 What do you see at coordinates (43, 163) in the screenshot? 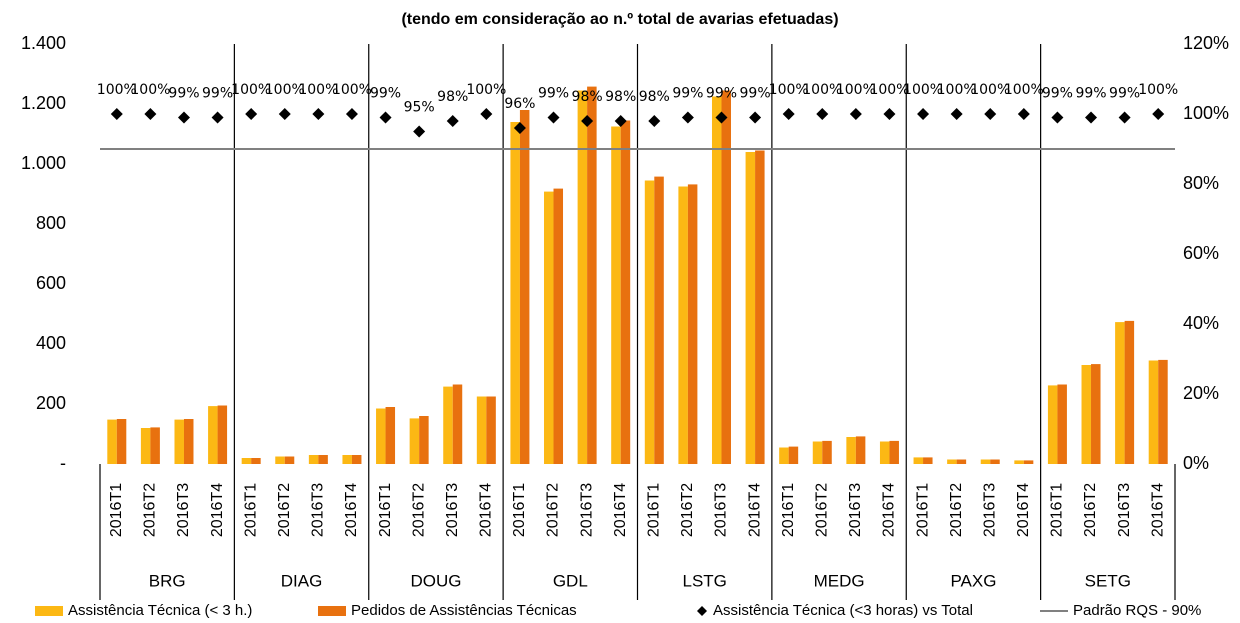
I see `y-tick-label: 1.000` at bounding box center [43, 163].